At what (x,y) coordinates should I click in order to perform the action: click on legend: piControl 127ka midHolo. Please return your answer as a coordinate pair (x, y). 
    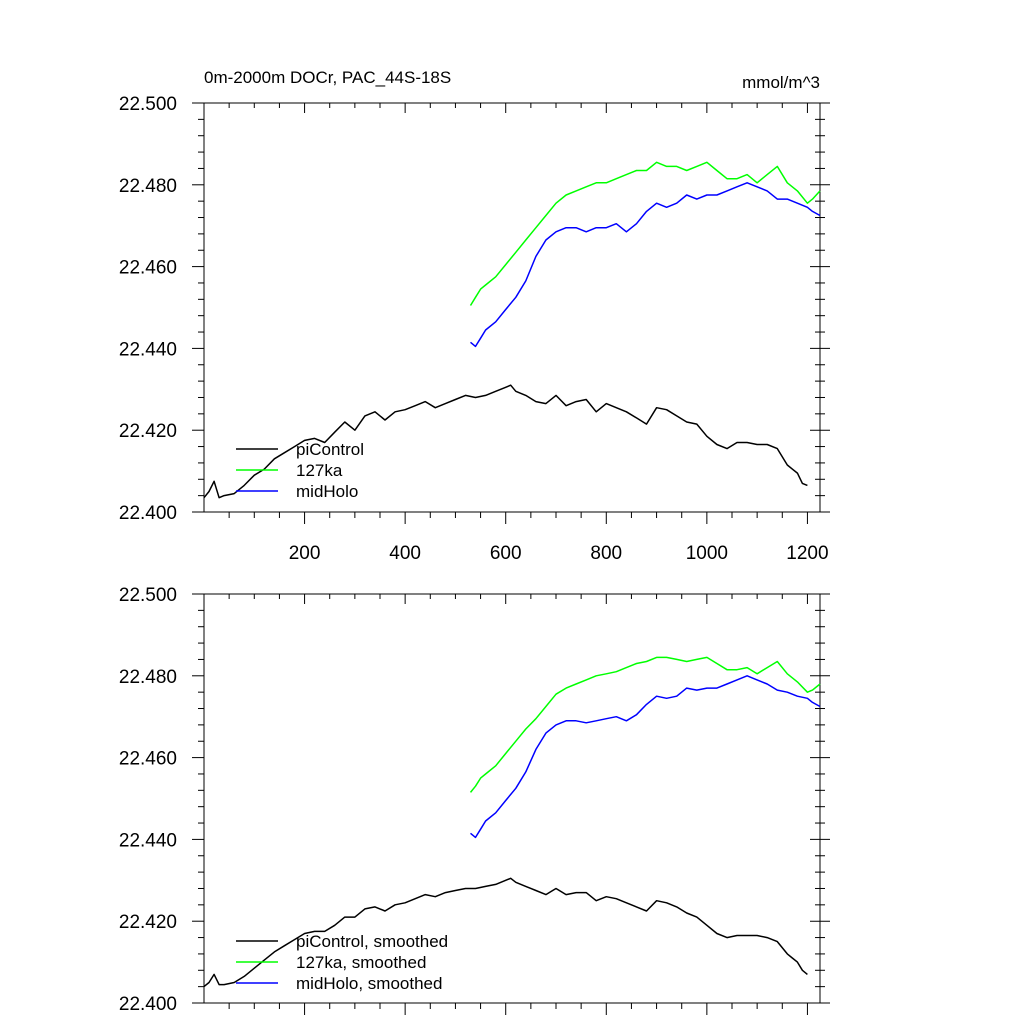
    Looking at the image, I should click on (300, 470).